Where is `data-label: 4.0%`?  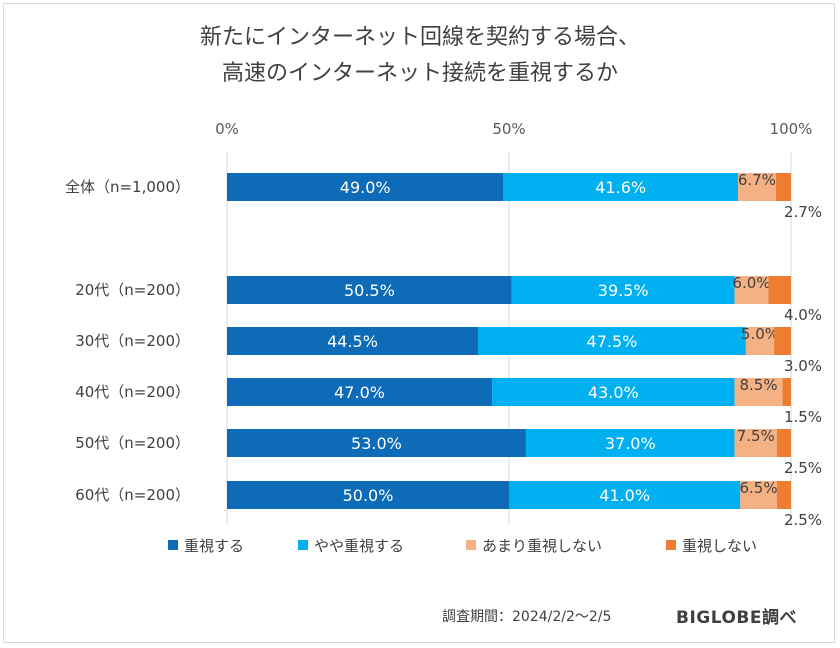 data-label: 4.0% is located at coordinates (803, 315).